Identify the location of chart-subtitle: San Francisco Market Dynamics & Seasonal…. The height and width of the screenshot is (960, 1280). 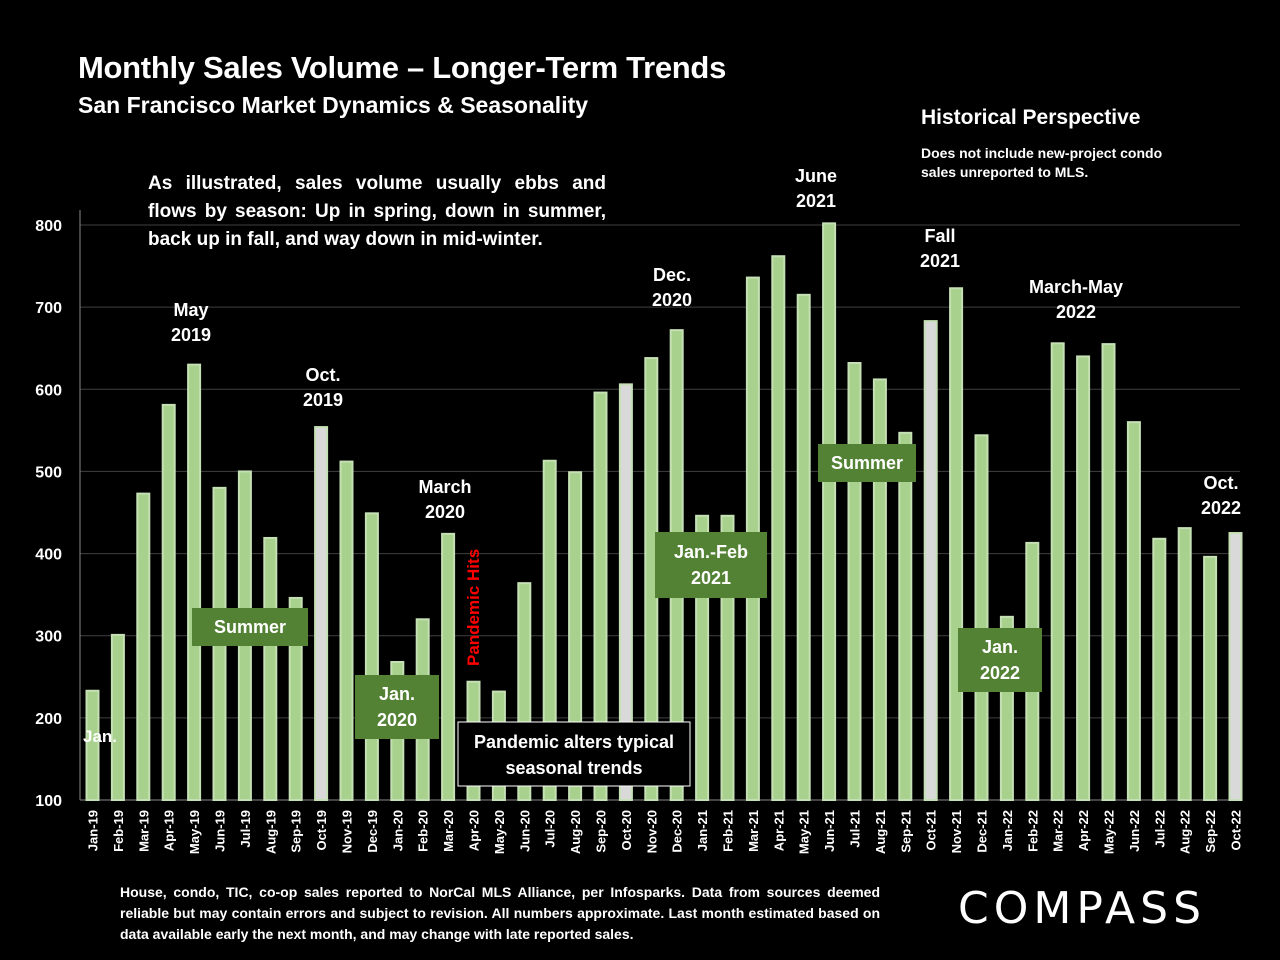
(333, 105).